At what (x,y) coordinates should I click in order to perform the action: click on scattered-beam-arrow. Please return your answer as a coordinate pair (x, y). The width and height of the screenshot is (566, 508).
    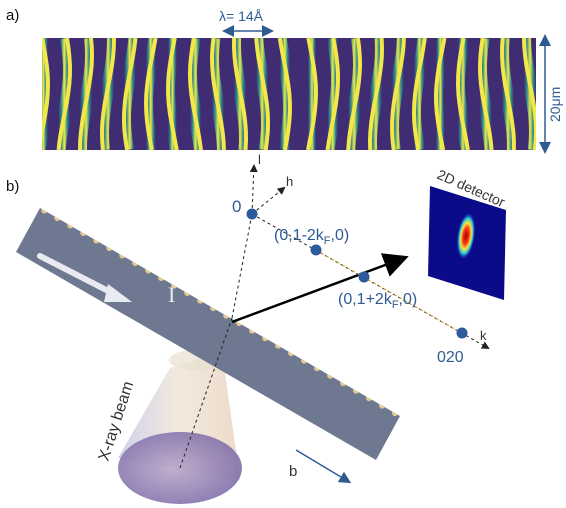
    Looking at the image, I should click on (320, 288).